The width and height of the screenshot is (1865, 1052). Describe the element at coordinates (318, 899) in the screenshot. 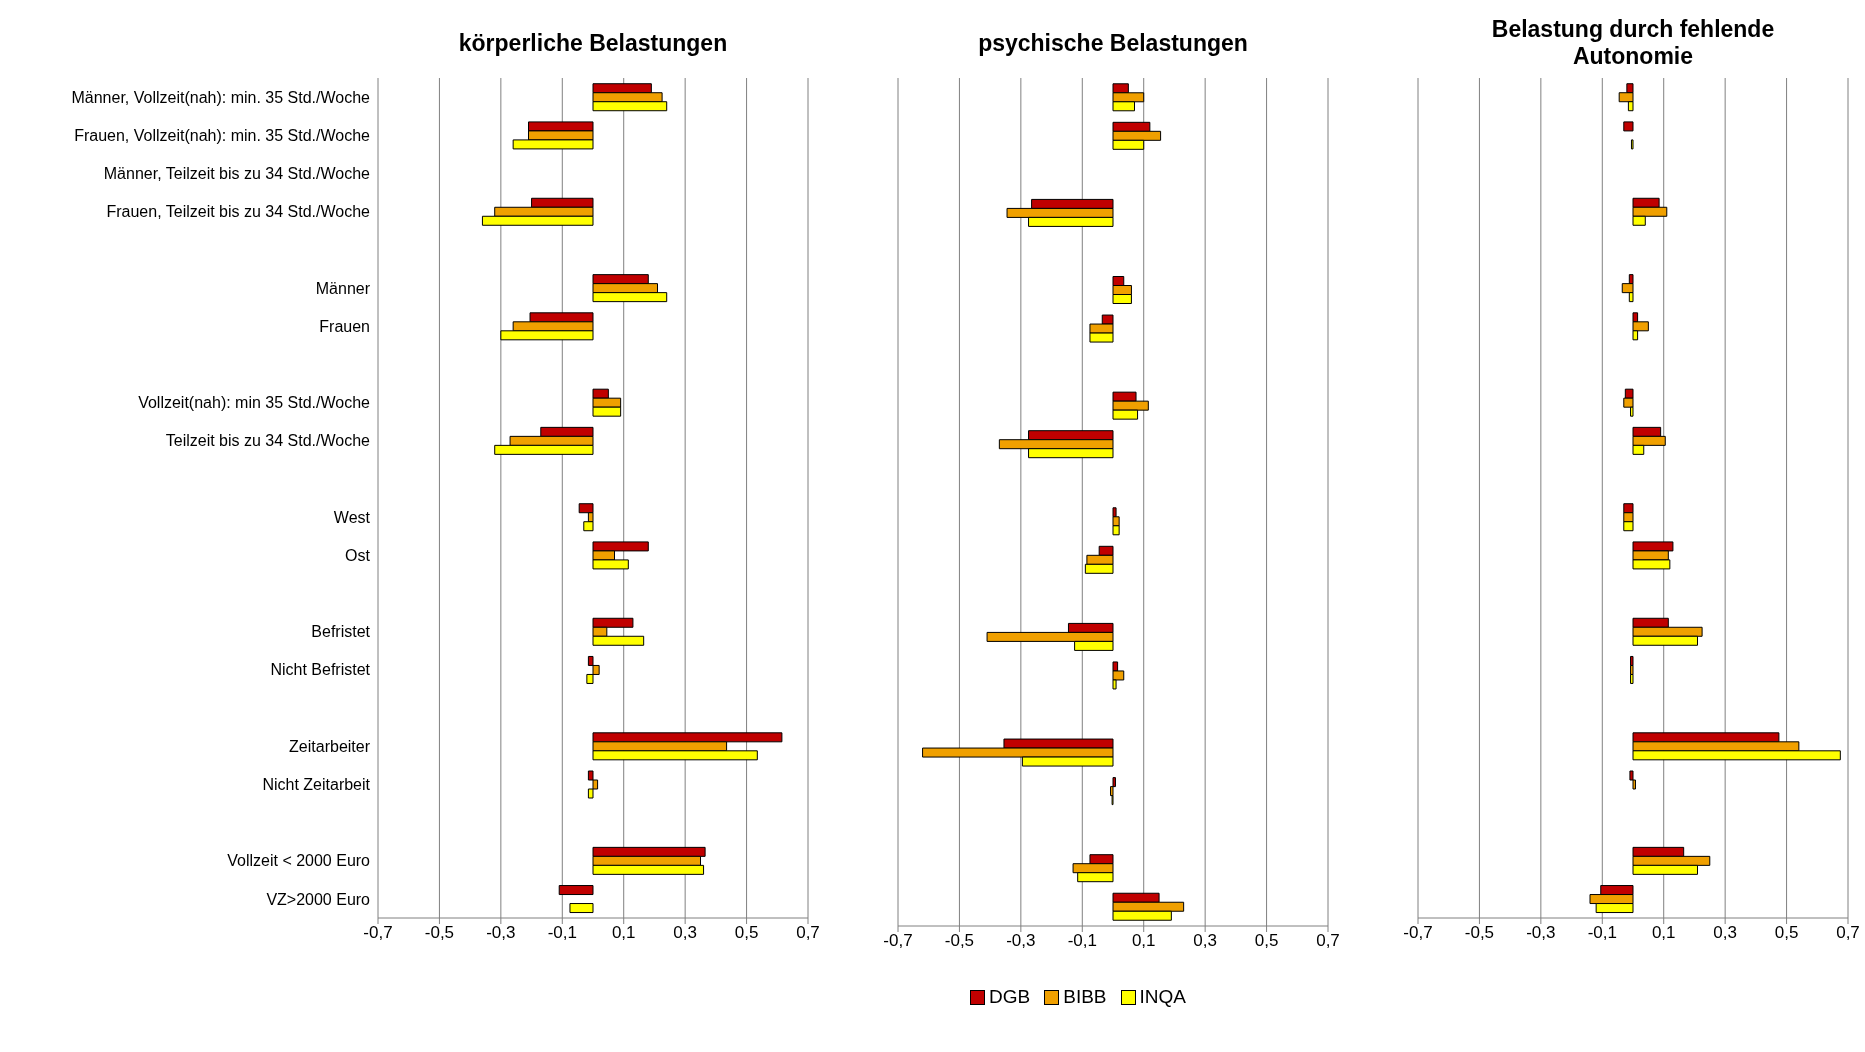

I see `y-tick-label: VZ>2000 Euro` at that location.